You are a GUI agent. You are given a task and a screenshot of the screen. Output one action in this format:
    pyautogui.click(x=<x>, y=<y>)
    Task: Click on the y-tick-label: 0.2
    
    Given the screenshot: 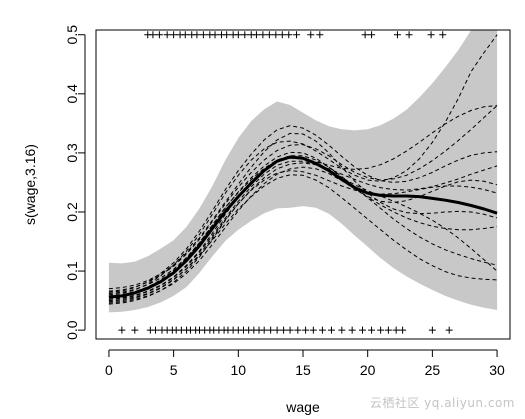 What is the action you would take?
    pyautogui.click(x=72, y=212)
    